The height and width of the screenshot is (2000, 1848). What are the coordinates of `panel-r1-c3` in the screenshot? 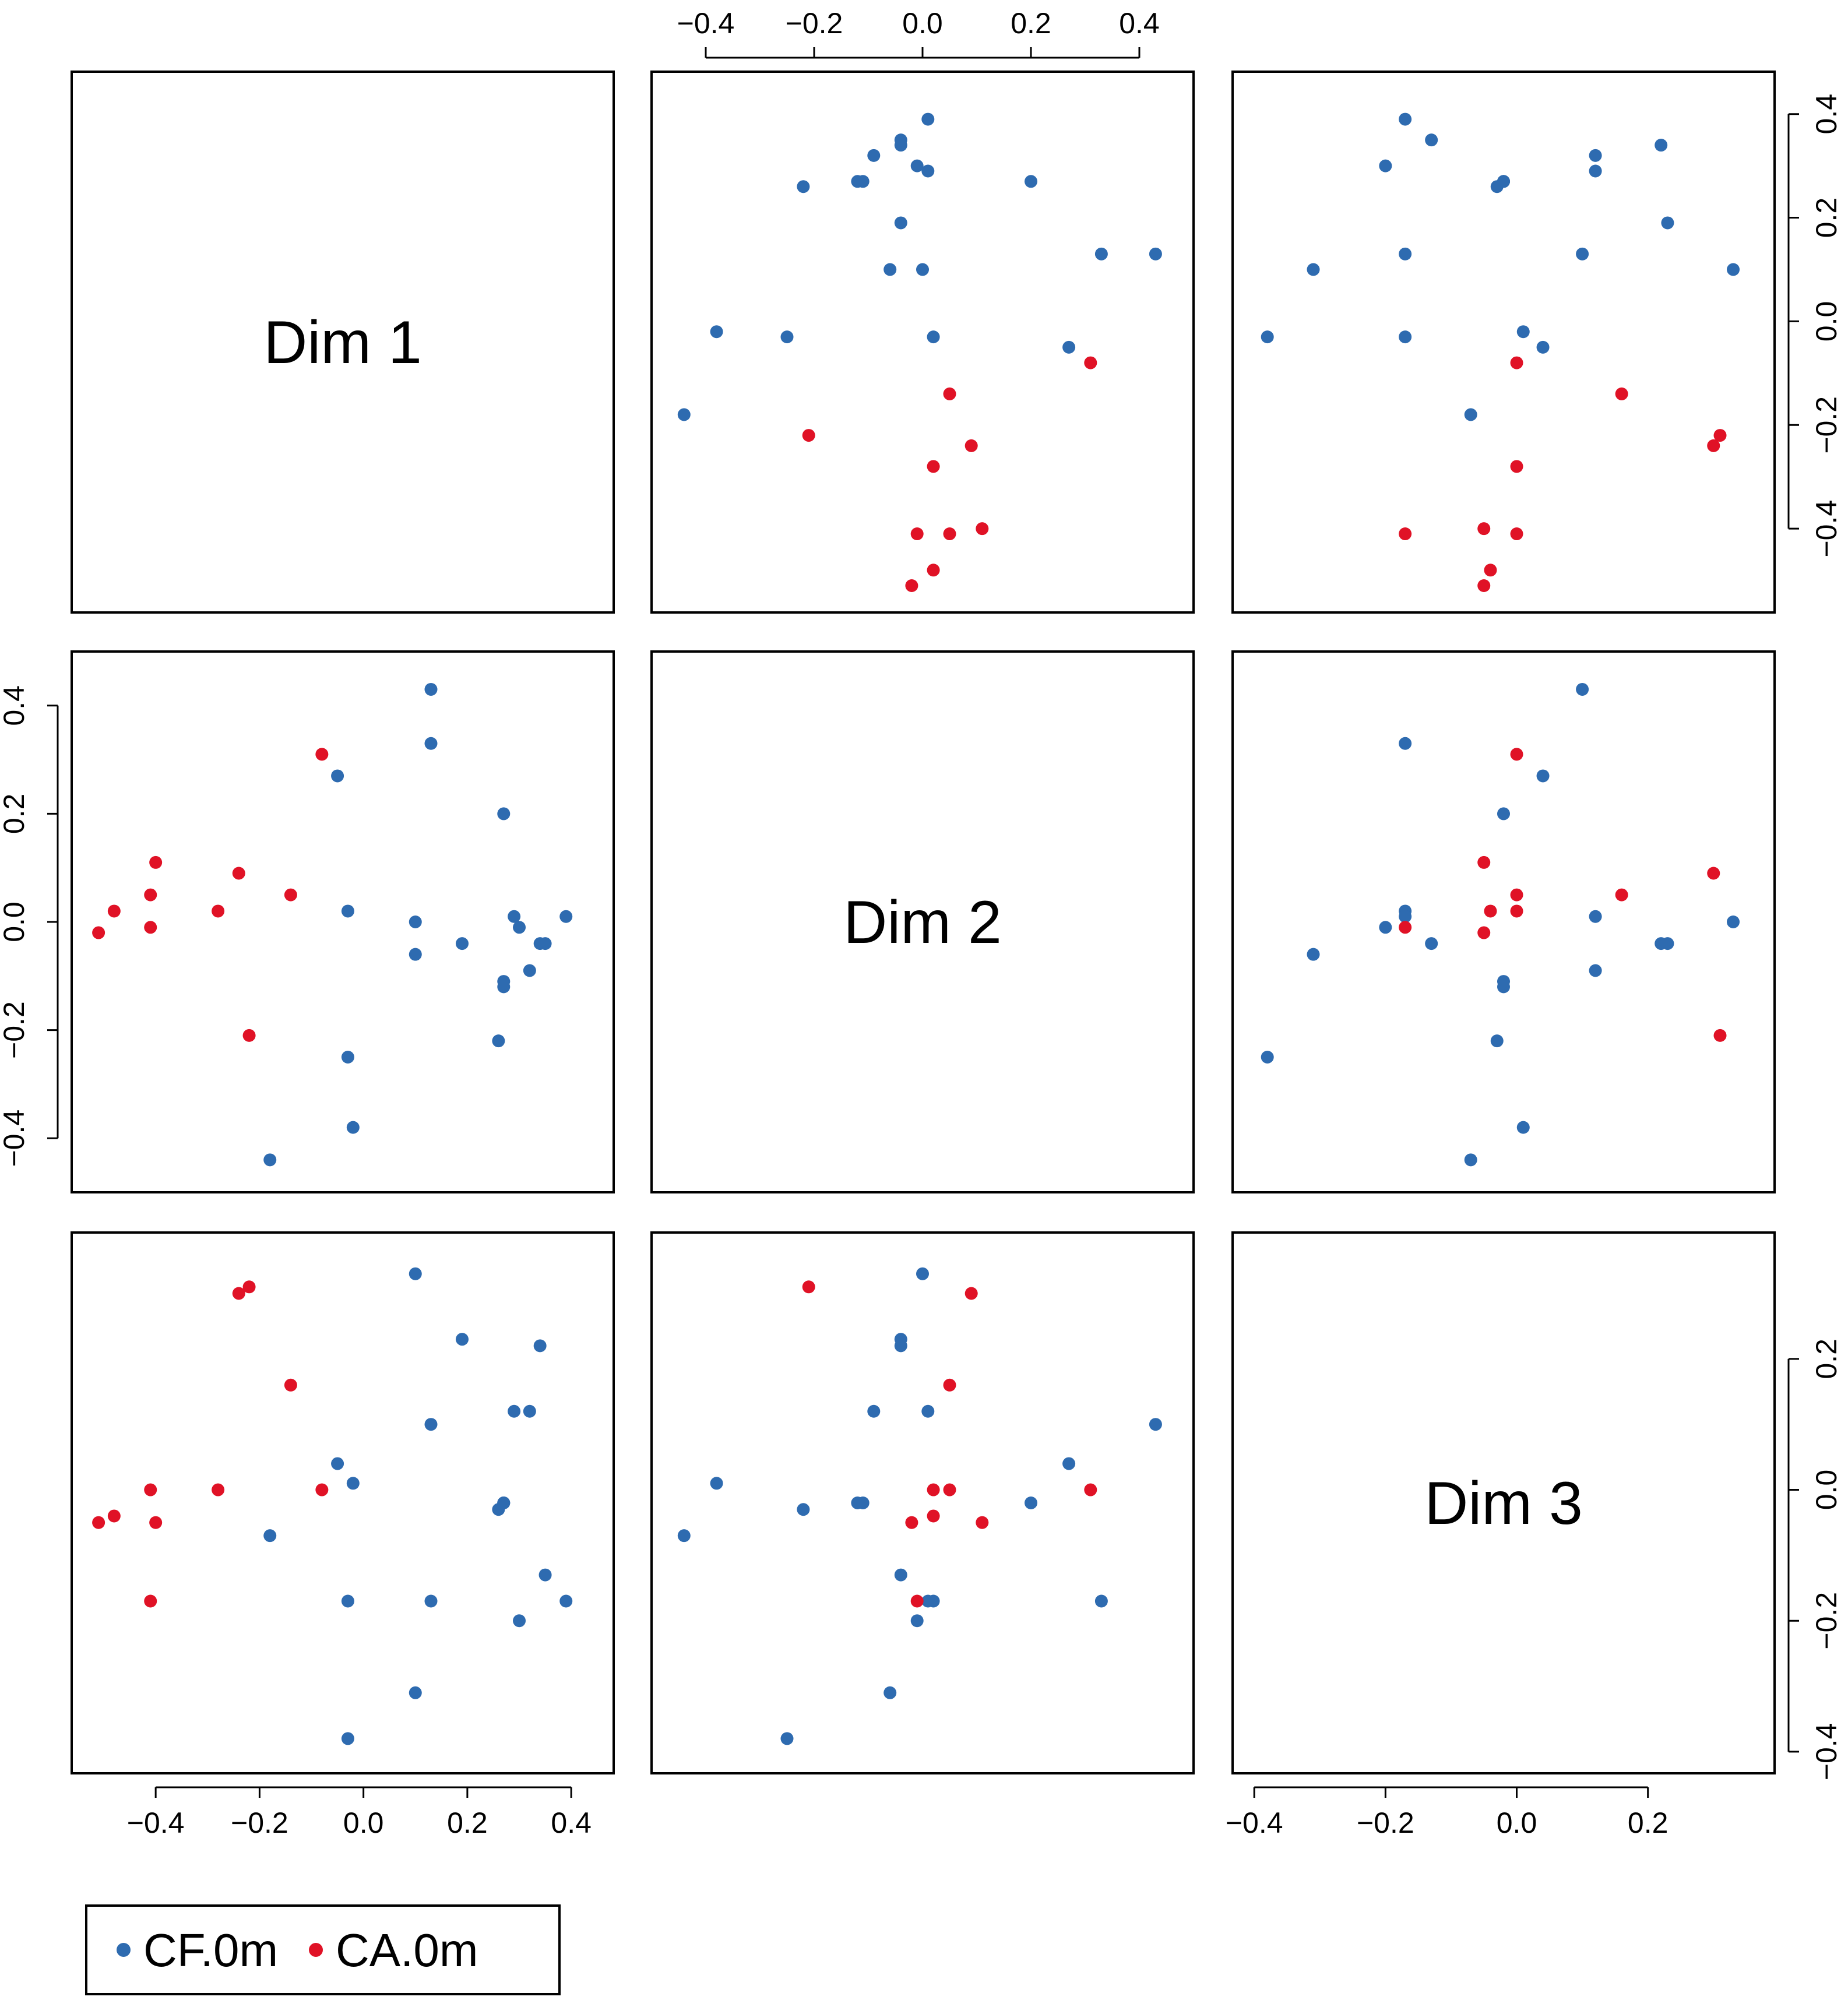 It's located at (1503, 342).